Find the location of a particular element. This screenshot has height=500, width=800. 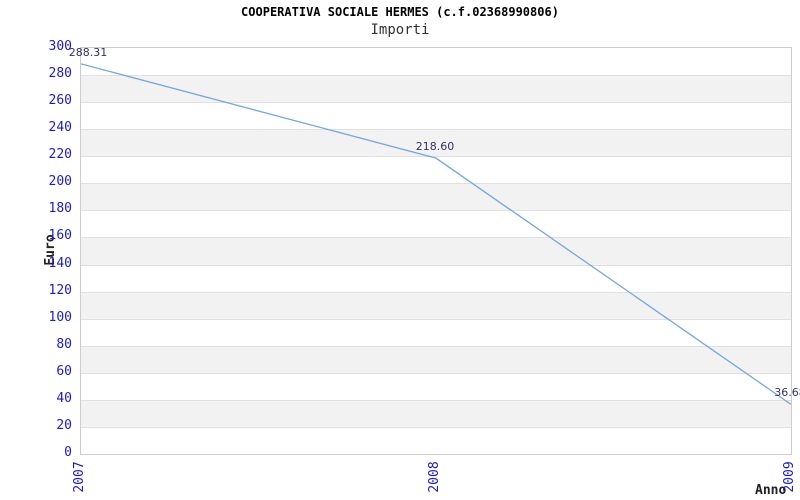

y-tick-label: 180 is located at coordinates (60, 209).